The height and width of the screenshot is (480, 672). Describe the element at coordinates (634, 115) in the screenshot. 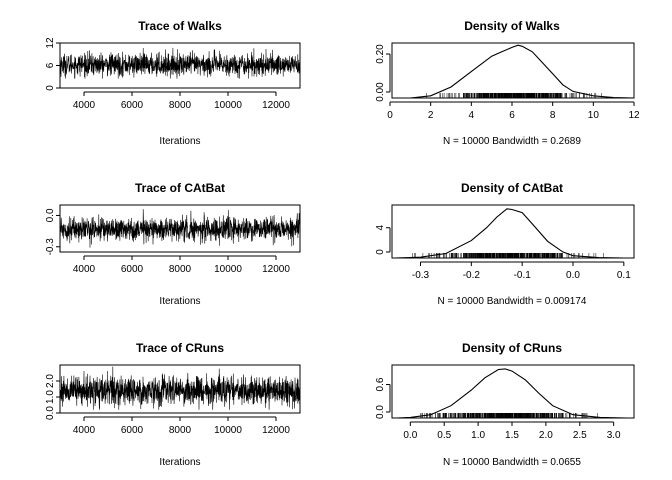

I see `x-tick-label: 12` at that location.